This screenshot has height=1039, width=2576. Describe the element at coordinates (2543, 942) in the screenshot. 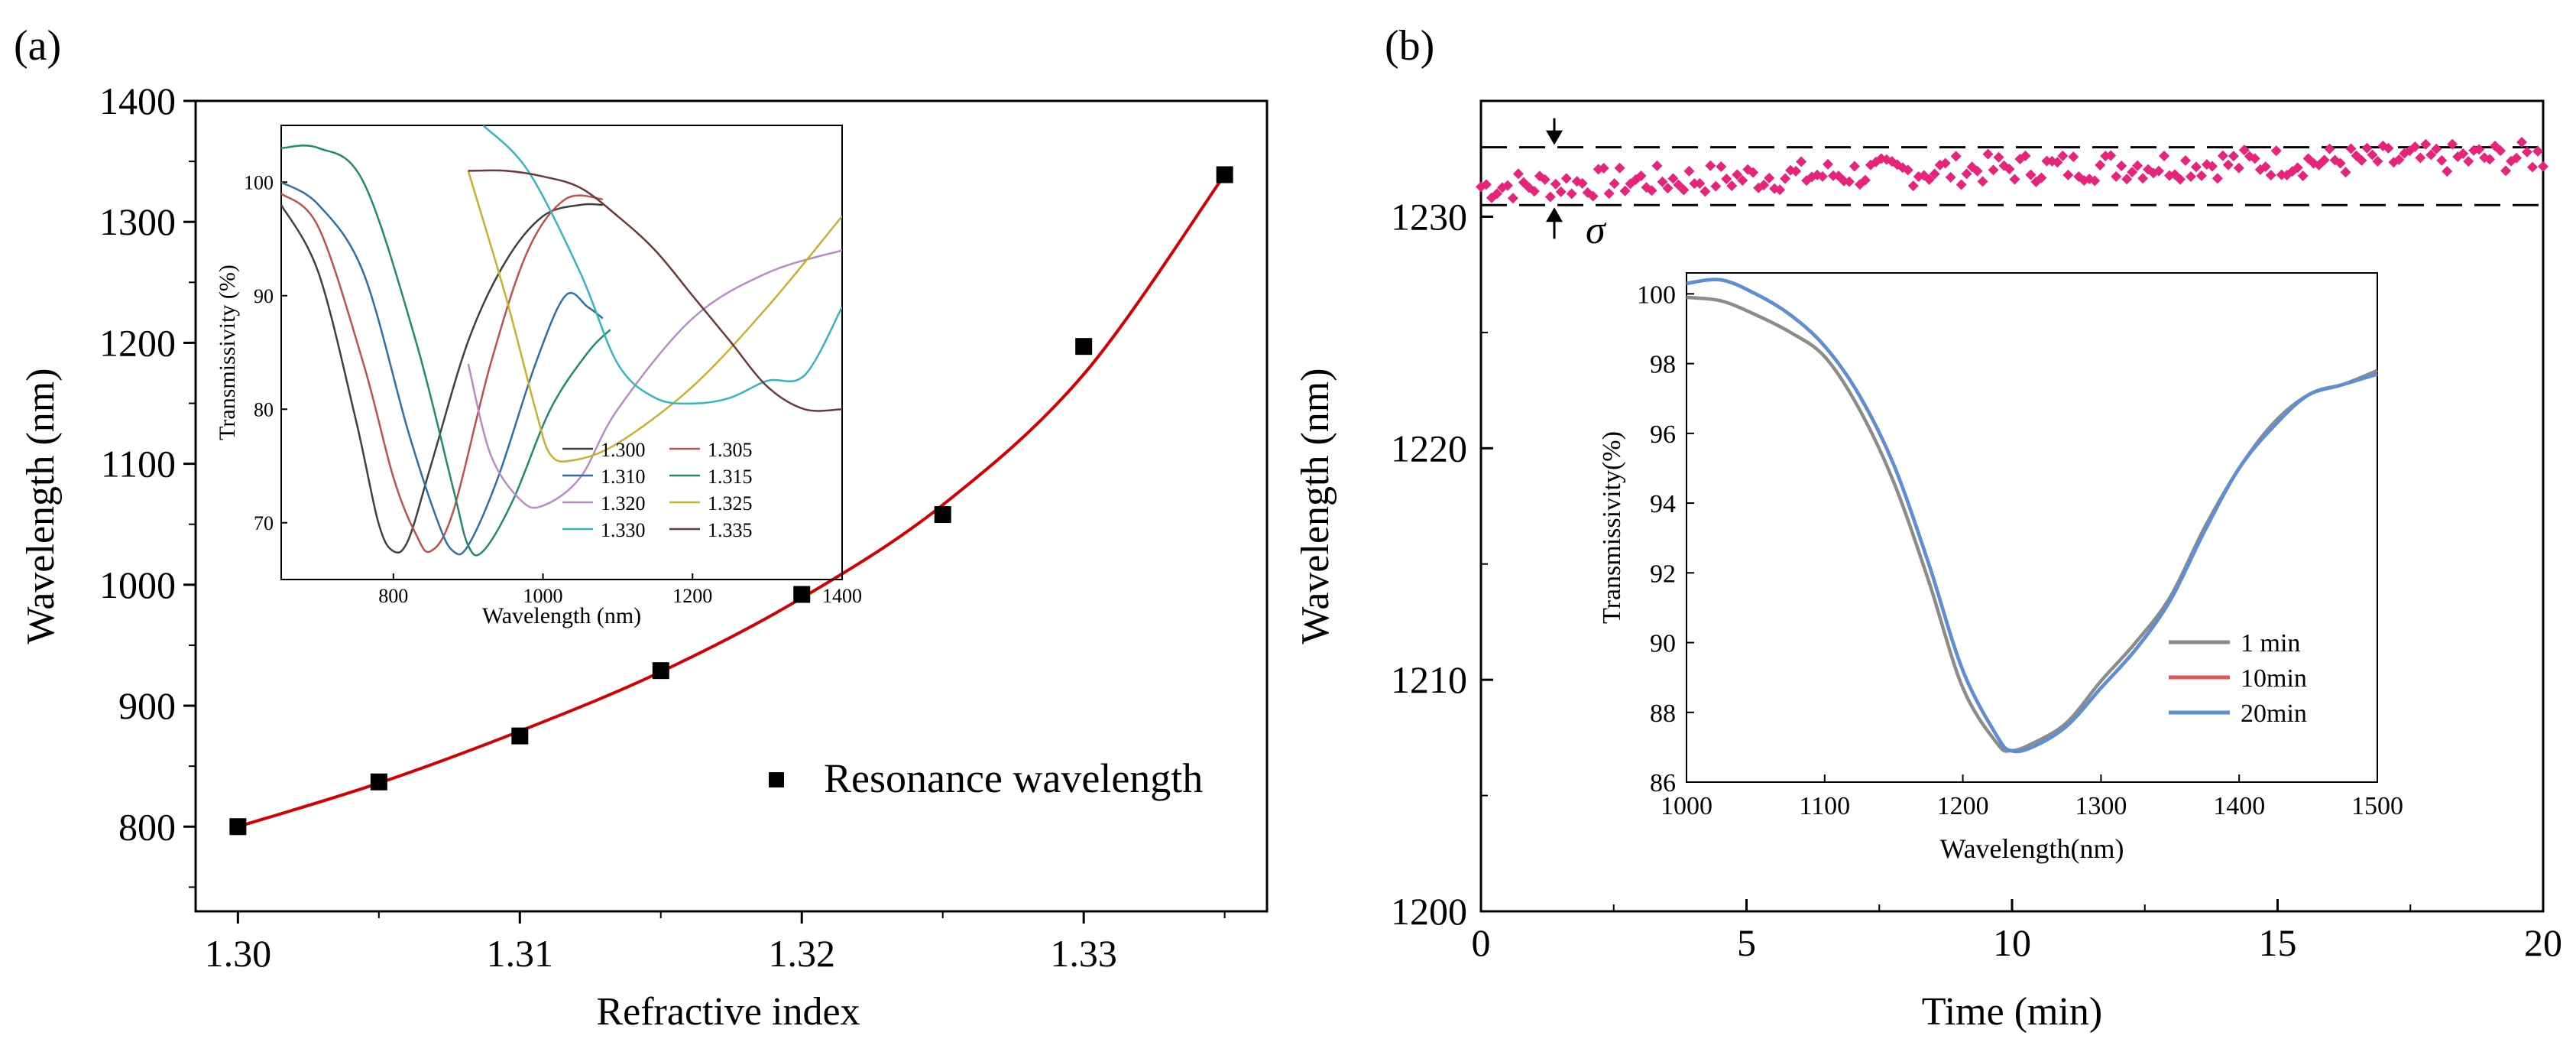

I see `x-tick-label: 20` at that location.